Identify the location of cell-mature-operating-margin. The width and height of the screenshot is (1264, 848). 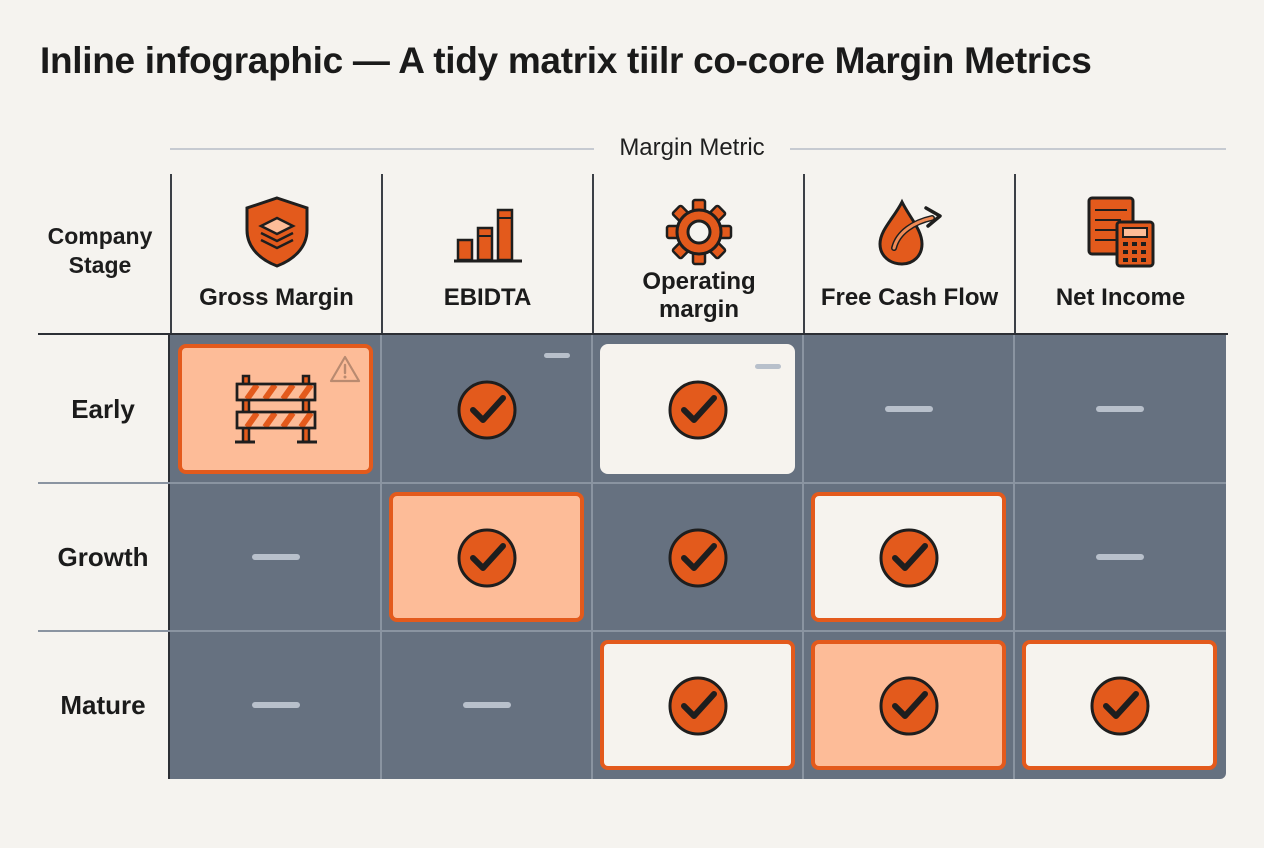
(697, 705).